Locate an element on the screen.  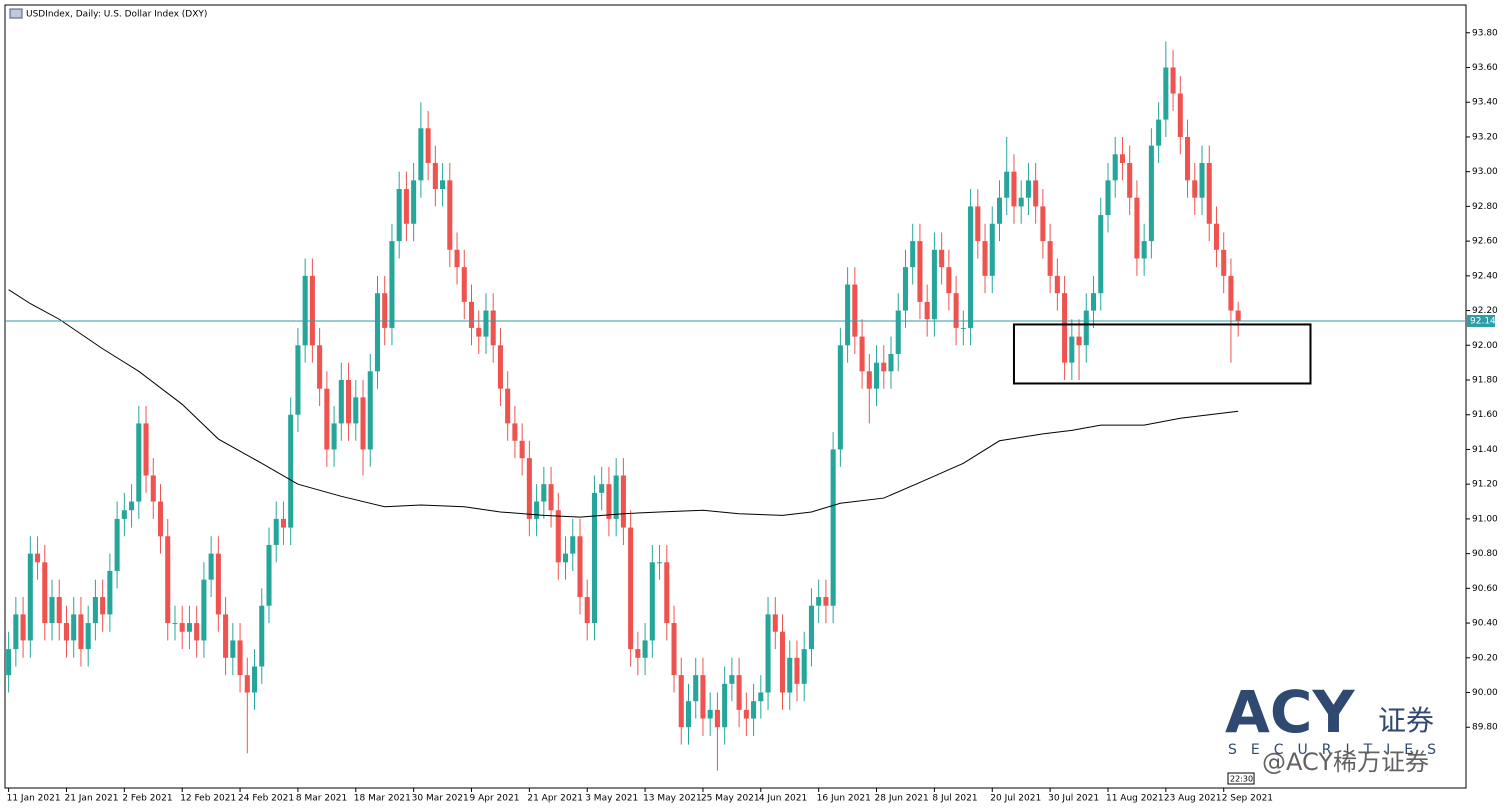
x-tick-label: 25 May 2021 is located at coordinates (730, 799).